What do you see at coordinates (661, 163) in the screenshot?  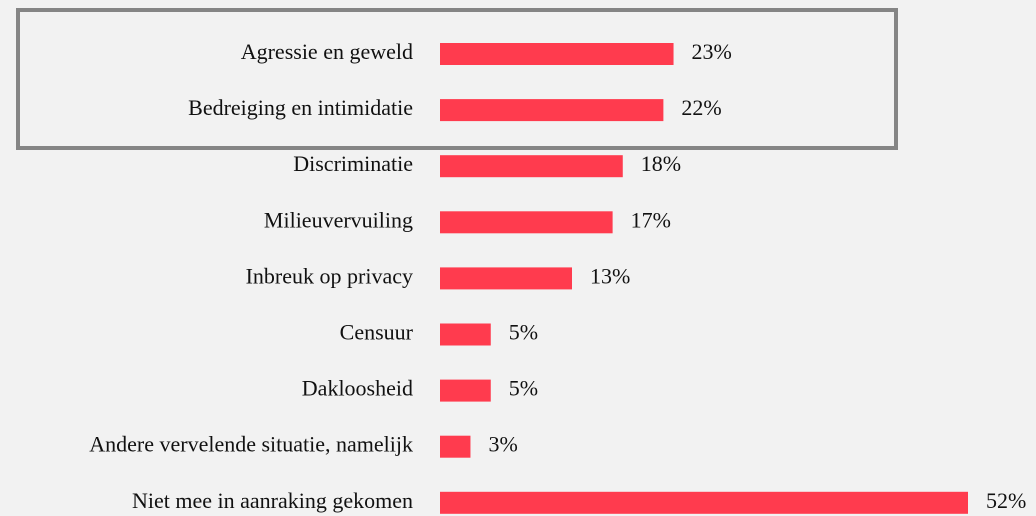 I see `value-label: 18%` at bounding box center [661, 163].